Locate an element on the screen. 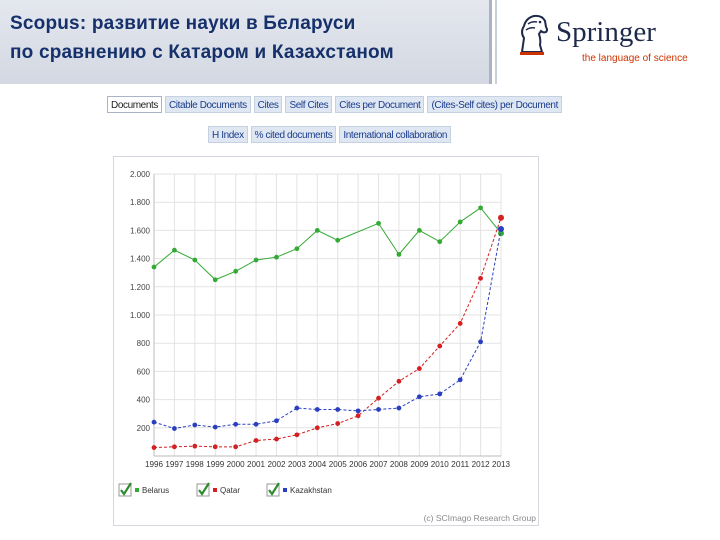  tab-self-cites: Self Cites is located at coordinates (309, 104).